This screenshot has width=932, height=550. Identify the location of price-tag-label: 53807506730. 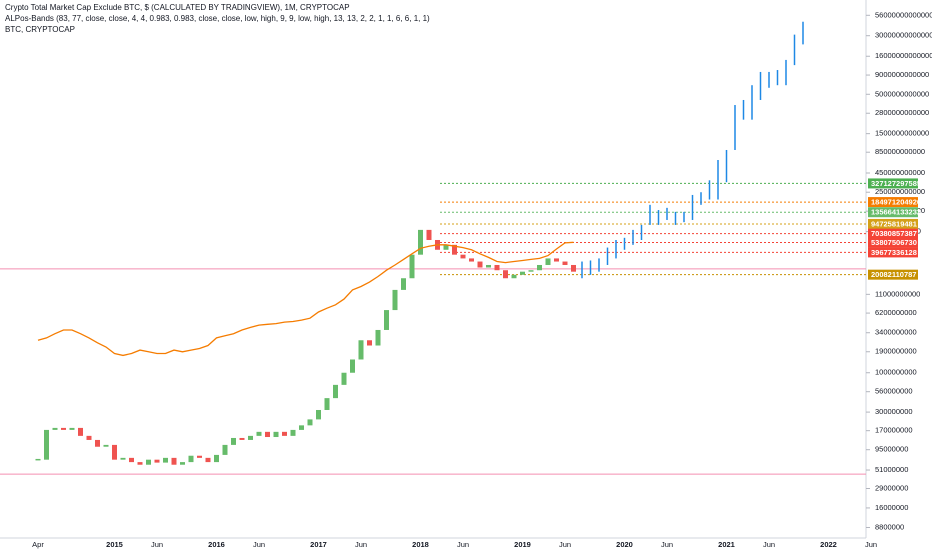
(894, 242).